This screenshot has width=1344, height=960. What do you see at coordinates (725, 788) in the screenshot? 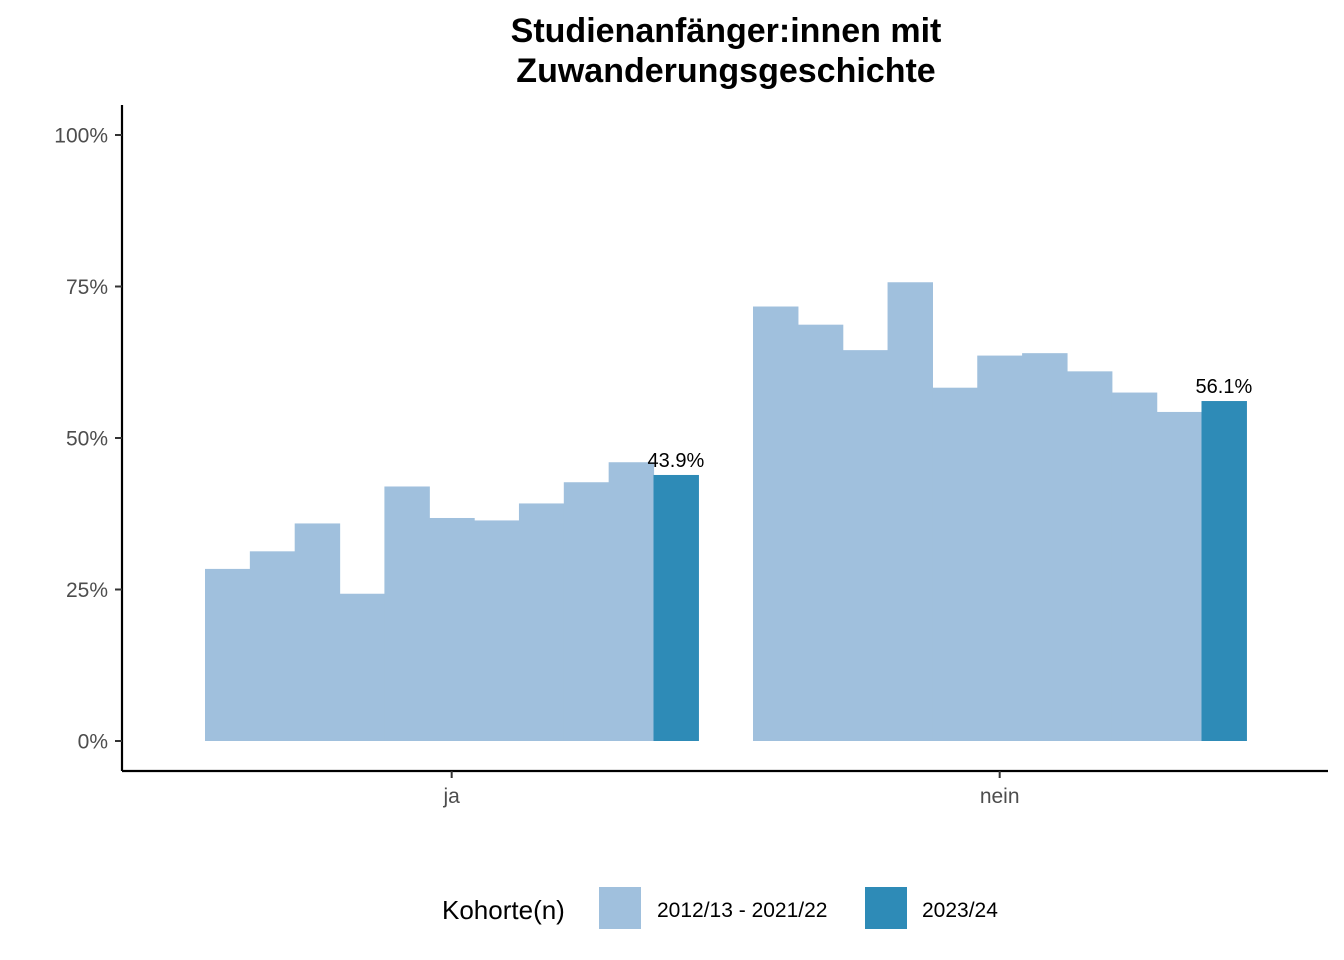
I see `x-axis: ja nein` at bounding box center [725, 788].